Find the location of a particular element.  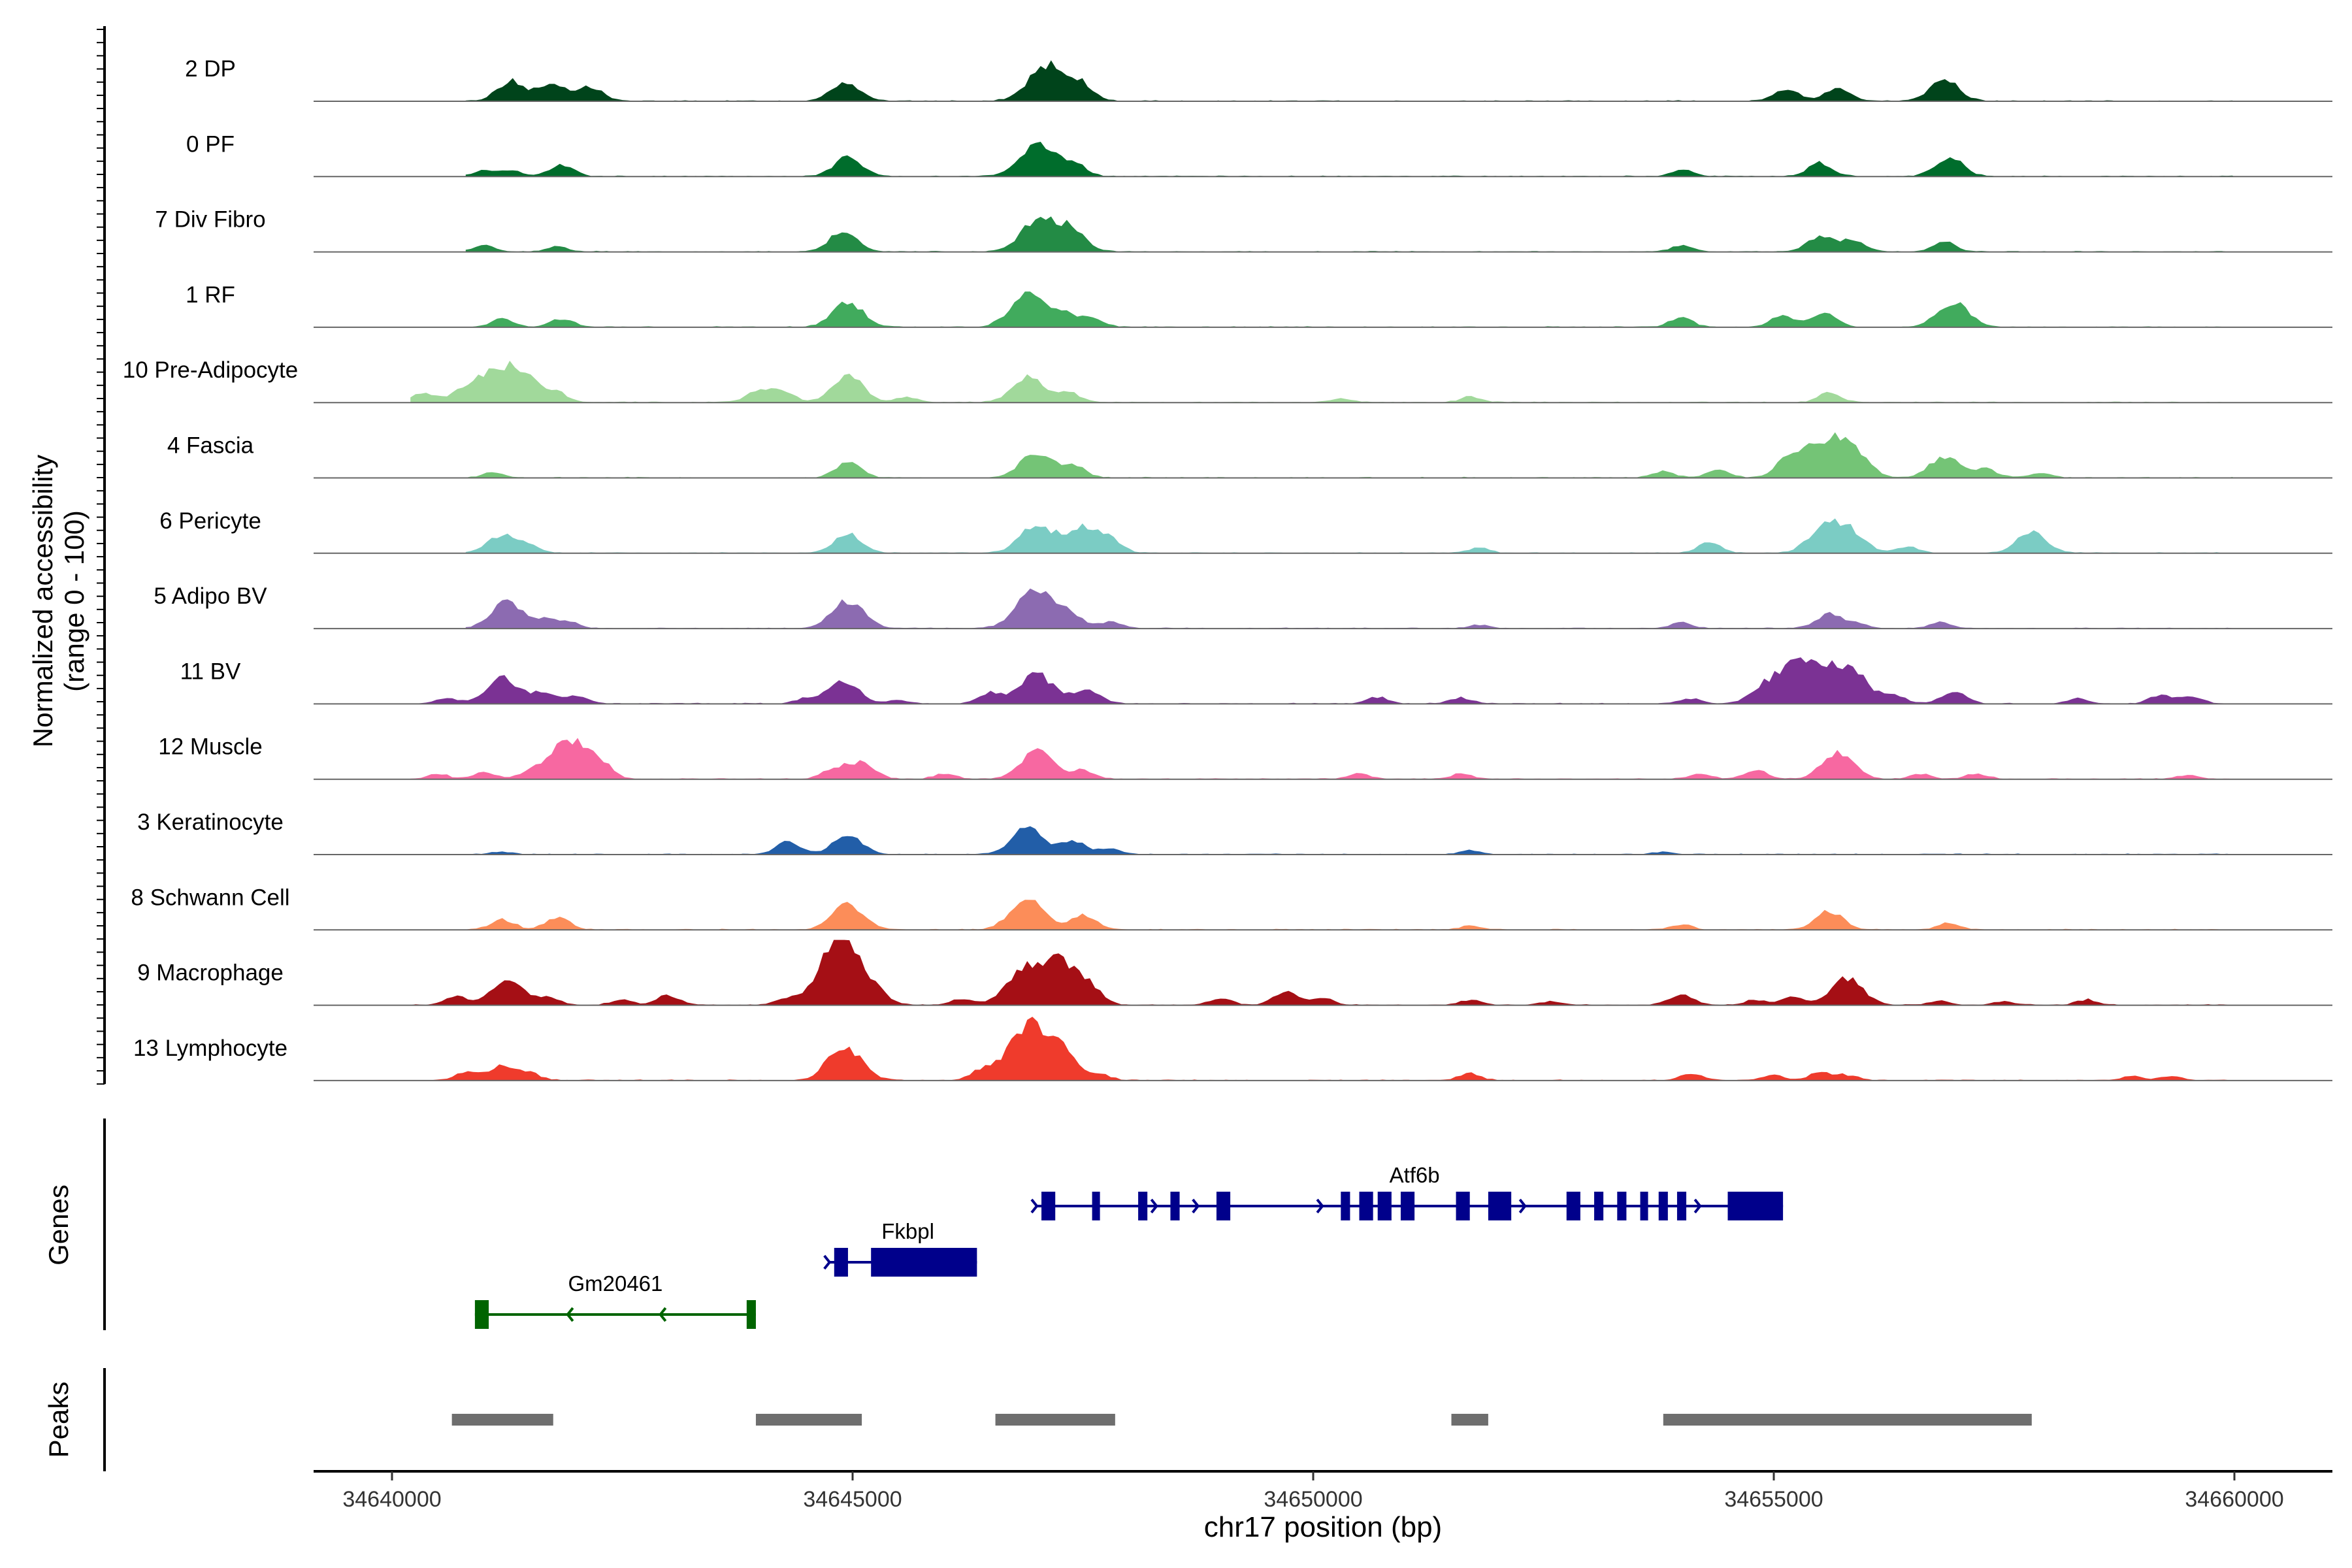

gene-label: Fkbpl is located at coordinates (907, 1231).